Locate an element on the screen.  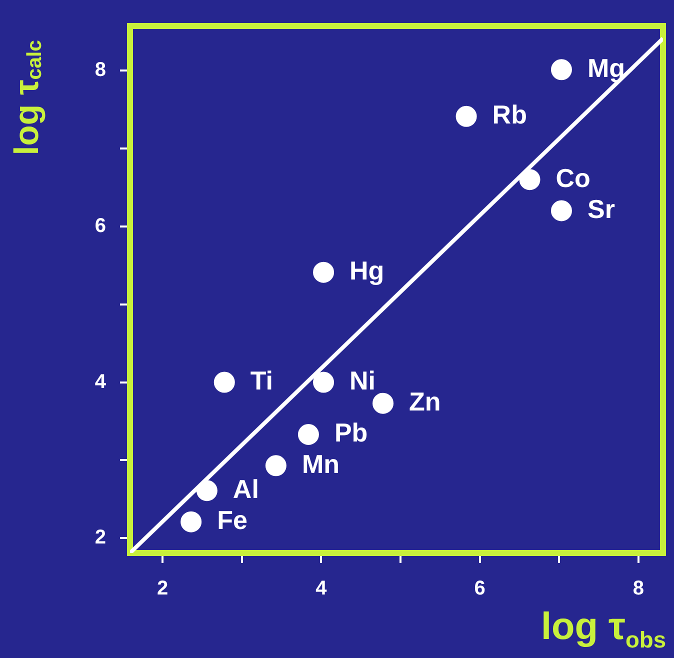
annotation: Al is located at coordinates (245, 489).